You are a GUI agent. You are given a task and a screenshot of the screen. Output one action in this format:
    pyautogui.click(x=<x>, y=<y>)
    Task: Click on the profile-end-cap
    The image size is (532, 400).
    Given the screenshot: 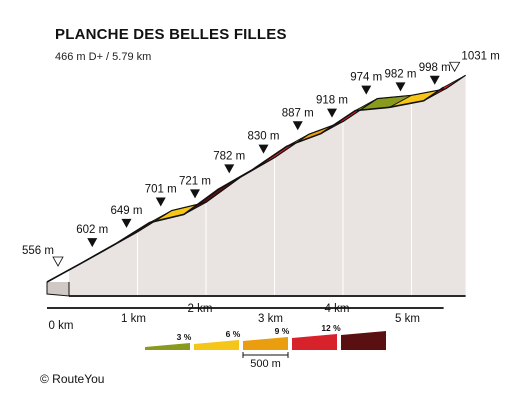 What is the action you would take?
    pyautogui.click(x=58, y=289)
    